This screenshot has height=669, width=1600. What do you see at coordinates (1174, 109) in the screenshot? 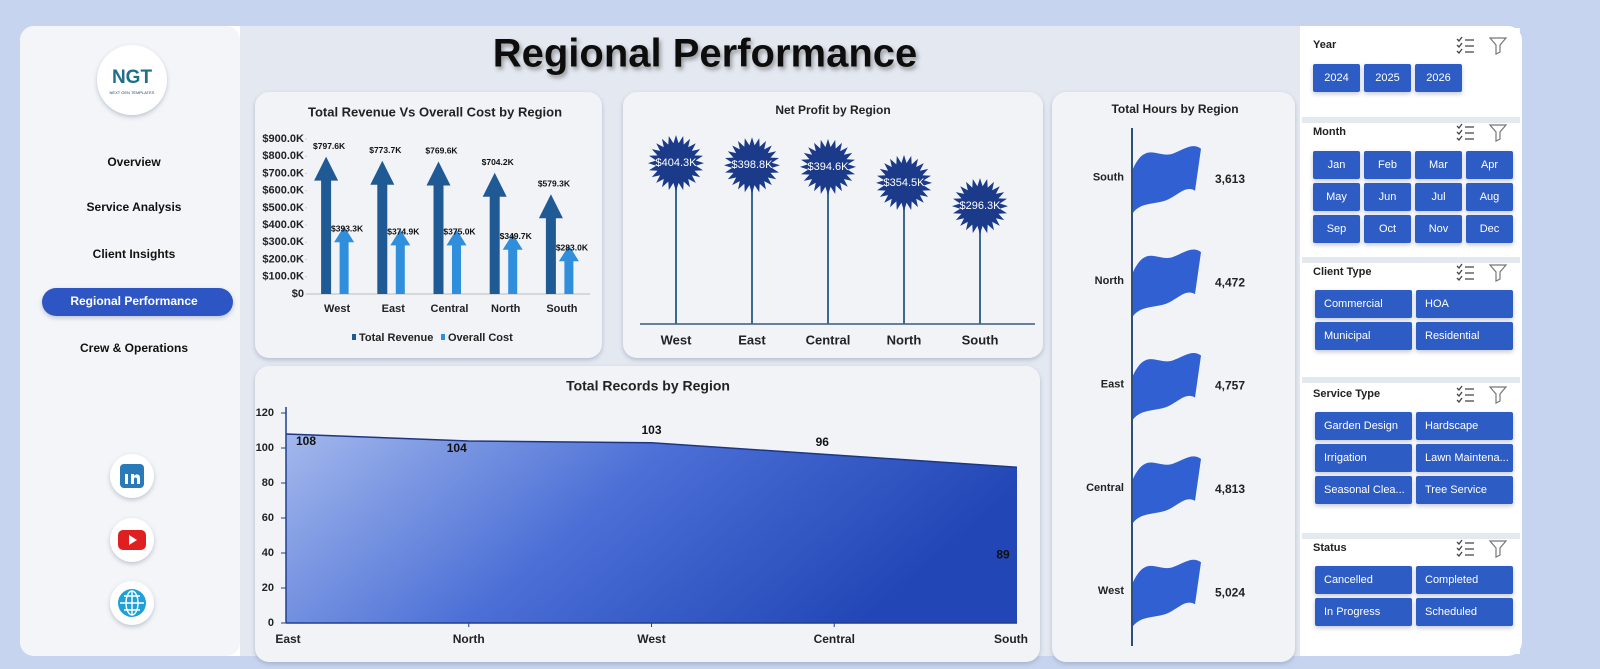
I see `chart-title: Total Hours by Region` at bounding box center [1174, 109].